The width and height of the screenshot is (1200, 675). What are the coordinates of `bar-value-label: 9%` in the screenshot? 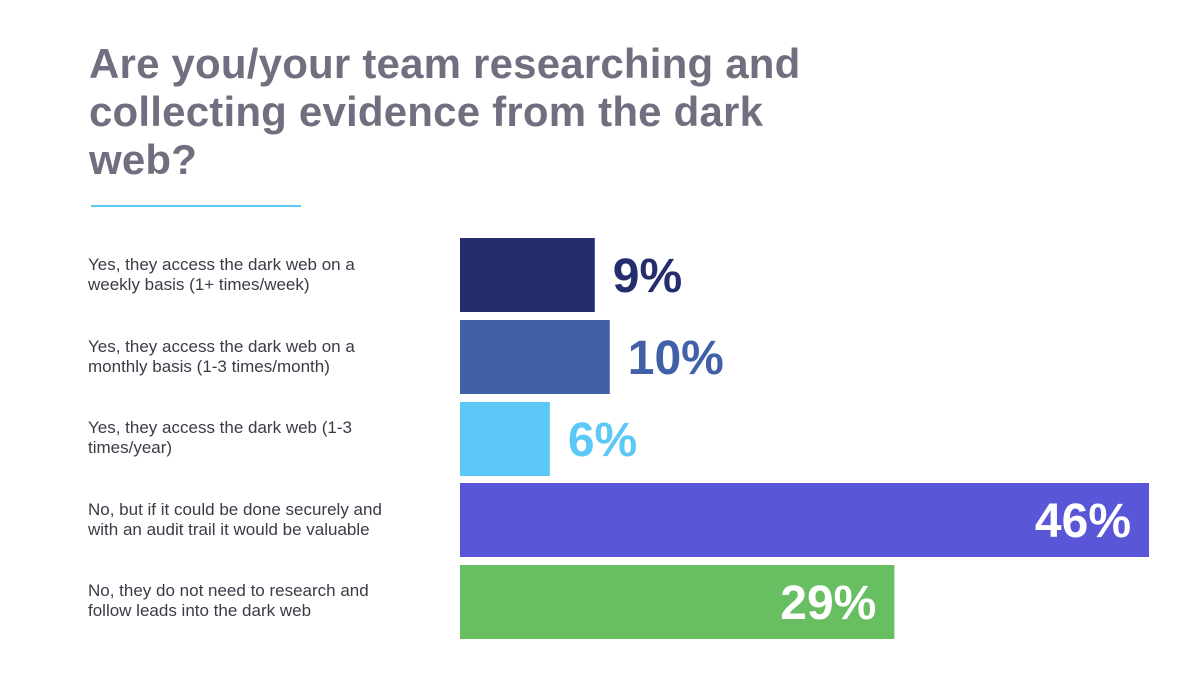 It's located at (647, 276).